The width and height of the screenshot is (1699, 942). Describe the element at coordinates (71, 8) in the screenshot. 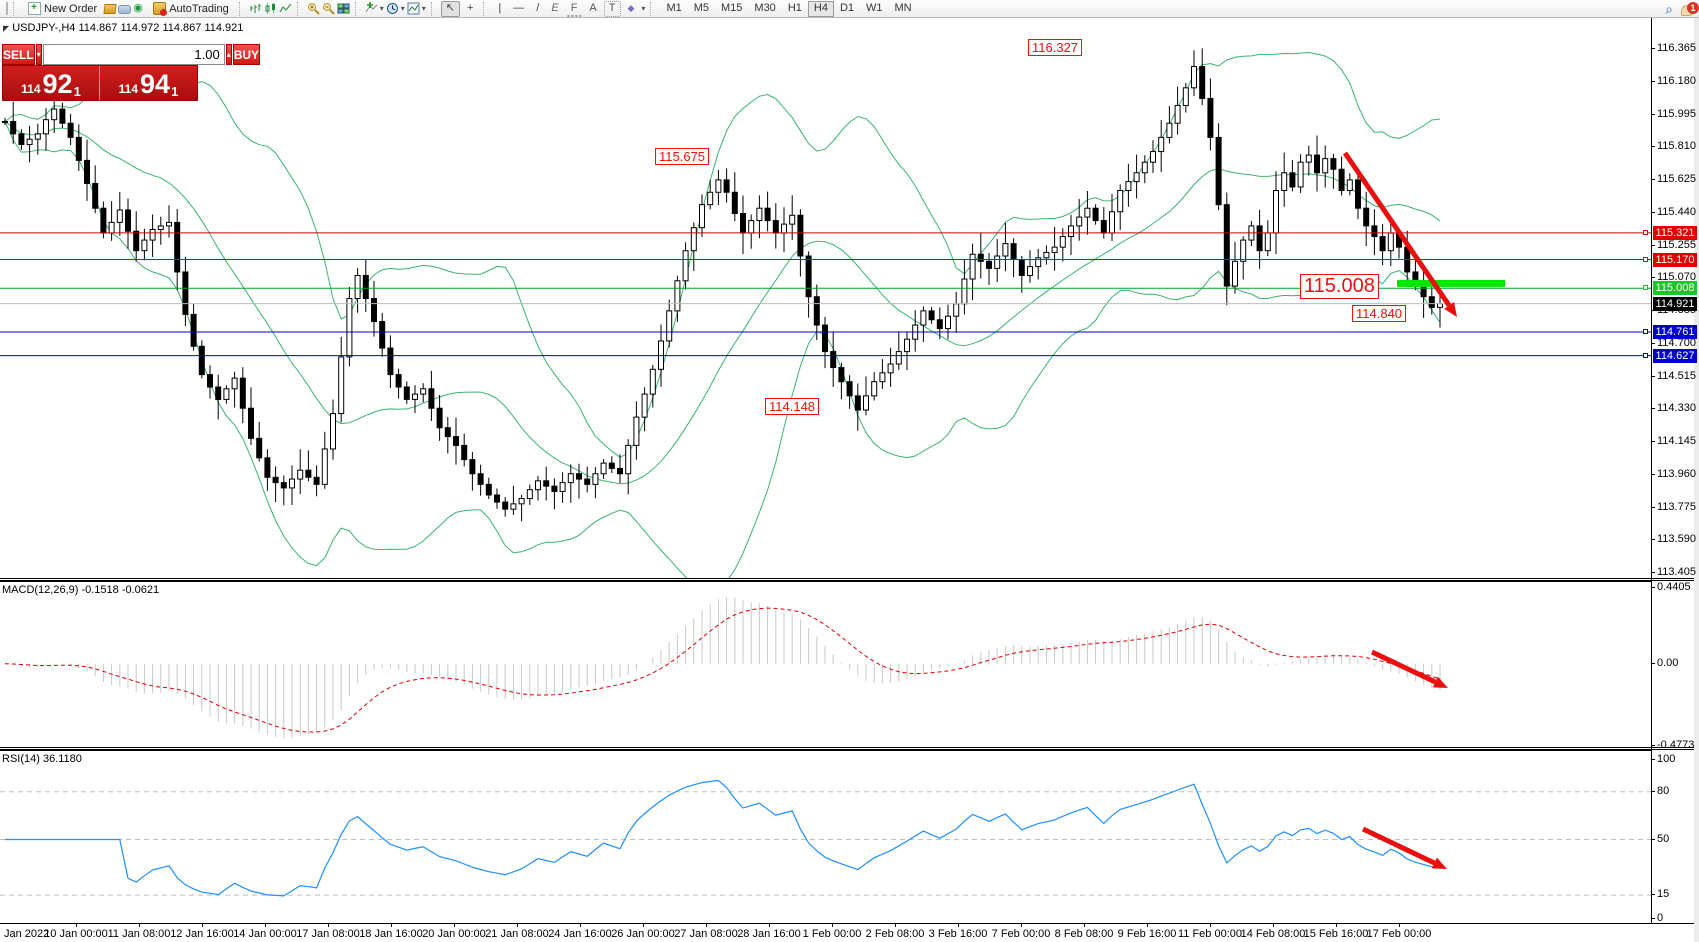

I see `new-order-label: New Order` at that location.